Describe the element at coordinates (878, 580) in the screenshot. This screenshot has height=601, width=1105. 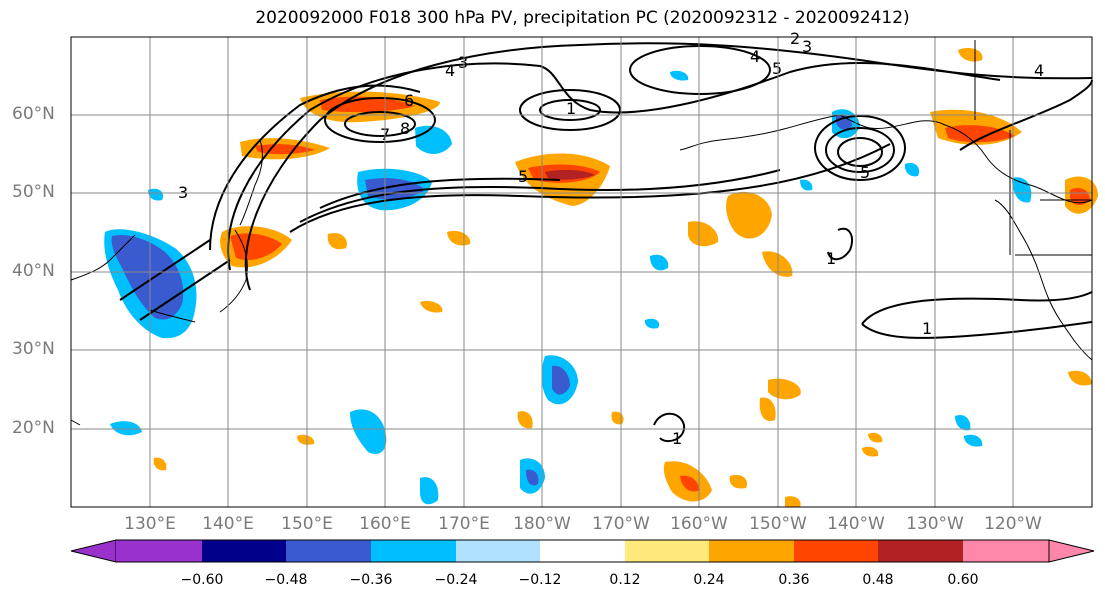
I see `colorbar-tick-048: 0.48` at that location.